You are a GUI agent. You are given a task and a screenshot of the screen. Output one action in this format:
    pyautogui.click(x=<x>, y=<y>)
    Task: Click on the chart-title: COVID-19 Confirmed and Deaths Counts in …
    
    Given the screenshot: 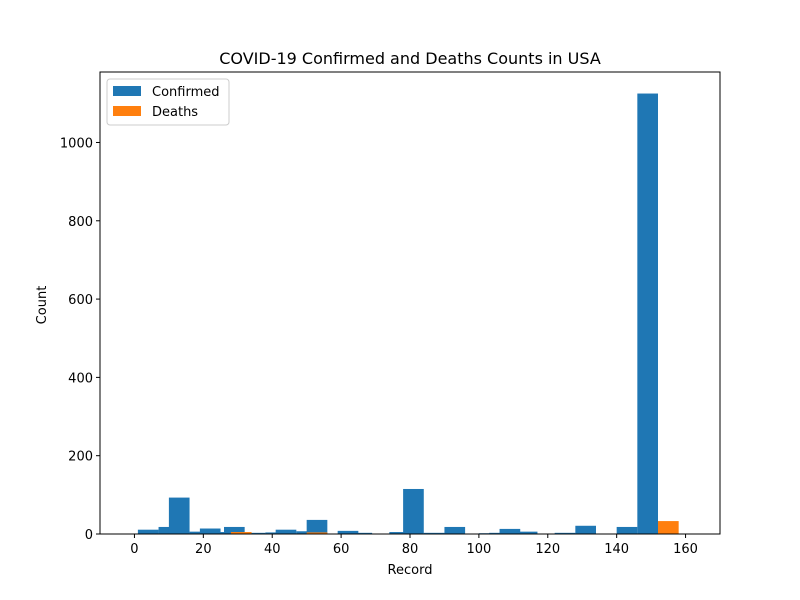 What is the action you would take?
    pyautogui.click(x=410, y=58)
    